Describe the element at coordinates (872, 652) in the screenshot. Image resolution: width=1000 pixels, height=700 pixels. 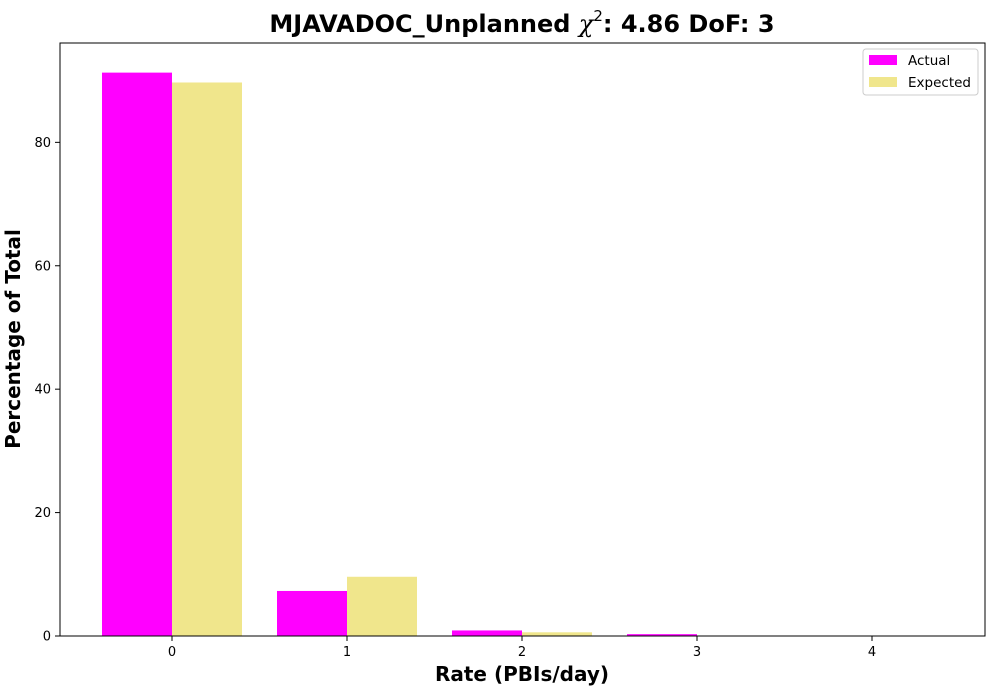
I see `x-tick-label: 4` at that location.